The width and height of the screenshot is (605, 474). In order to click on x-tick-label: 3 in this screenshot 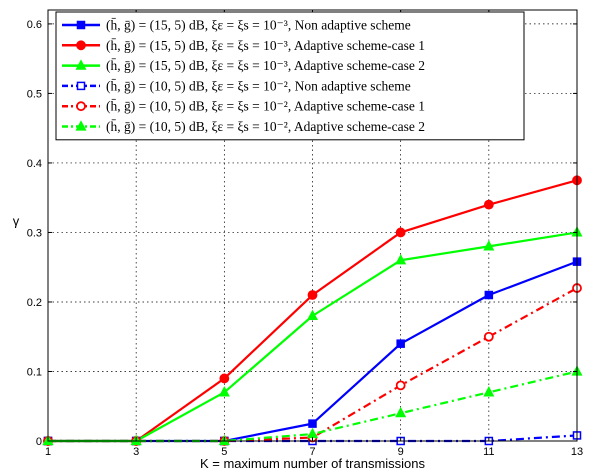, I will do `click(136, 452)`.